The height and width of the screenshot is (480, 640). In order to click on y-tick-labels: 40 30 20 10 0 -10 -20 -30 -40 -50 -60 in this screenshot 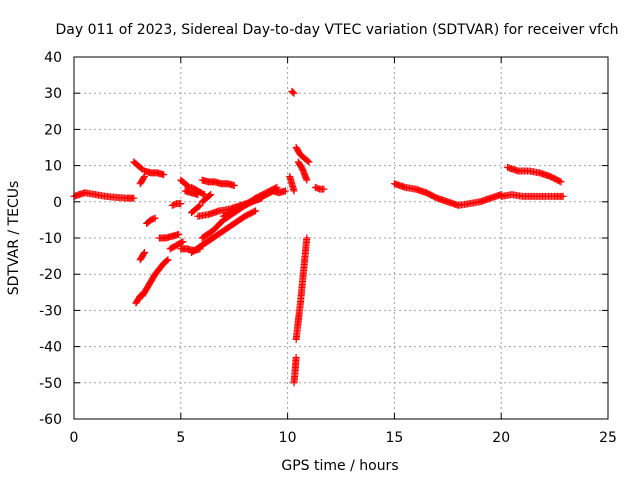, I will do `click(50, 239)`.